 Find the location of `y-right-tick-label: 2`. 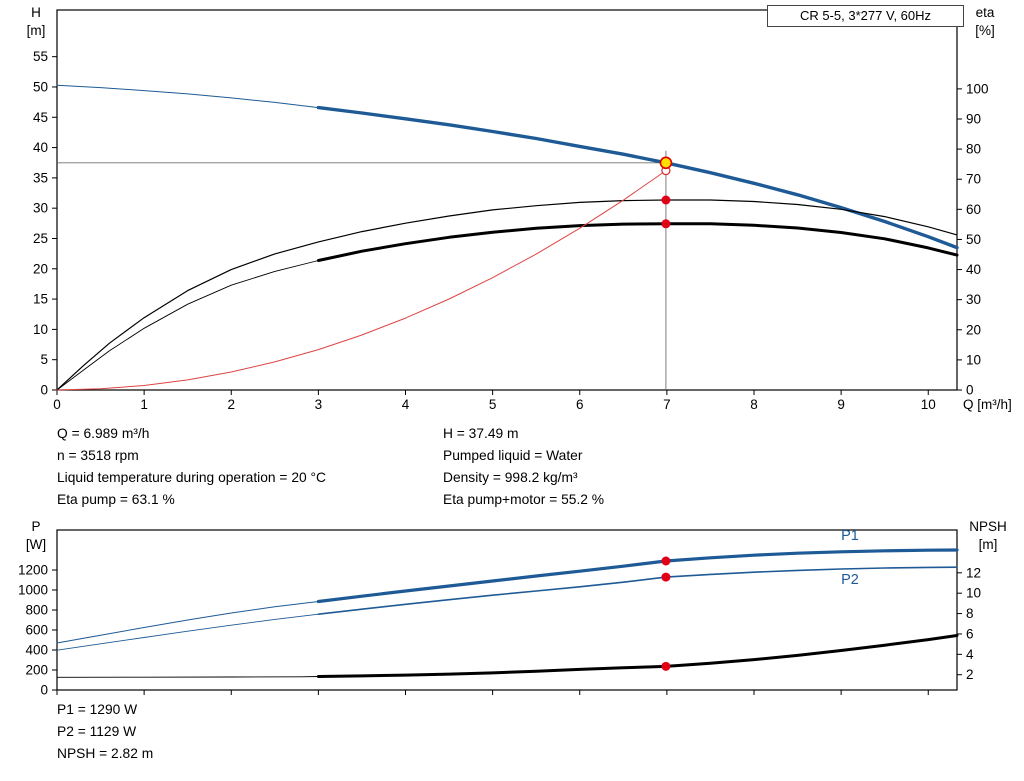

y-right-tick-label: 2 is located at coordinates (970, 674).